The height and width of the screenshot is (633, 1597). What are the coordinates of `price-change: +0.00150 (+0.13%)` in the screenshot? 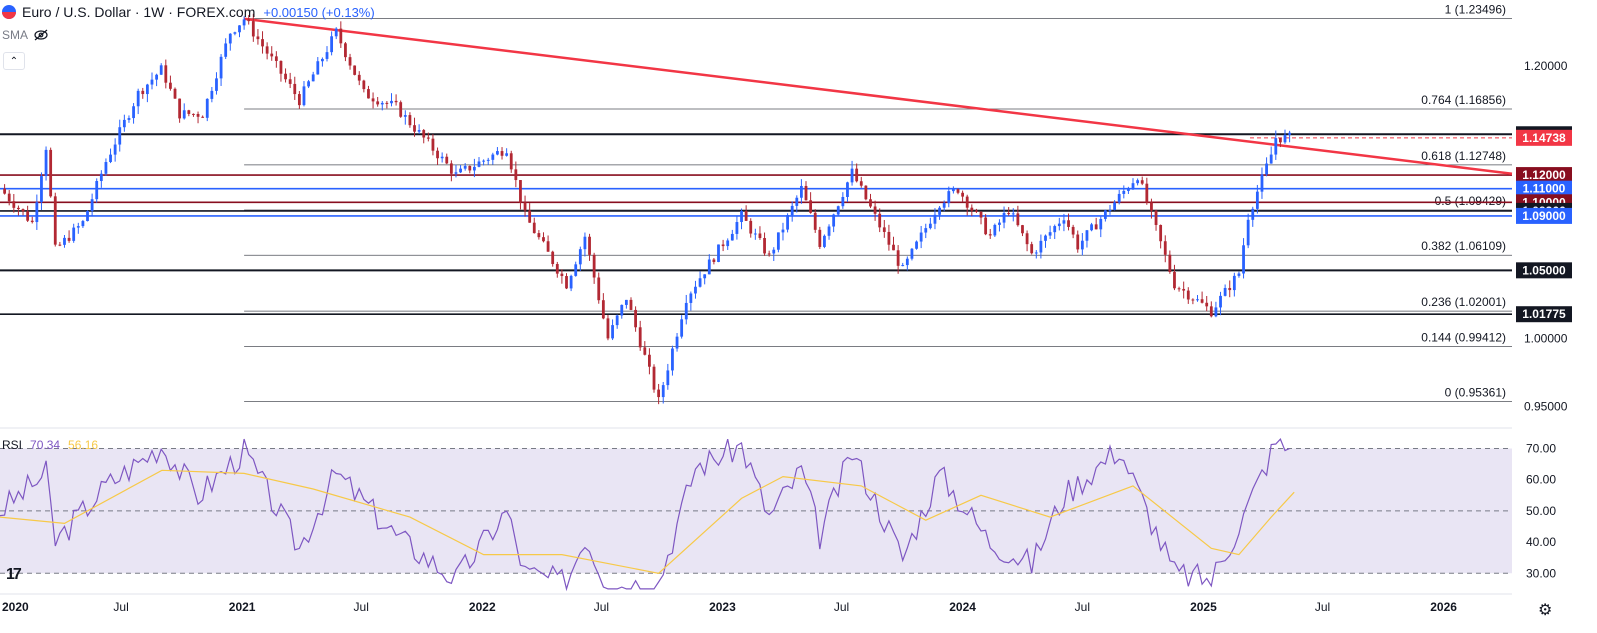 It's located at (319, 12).